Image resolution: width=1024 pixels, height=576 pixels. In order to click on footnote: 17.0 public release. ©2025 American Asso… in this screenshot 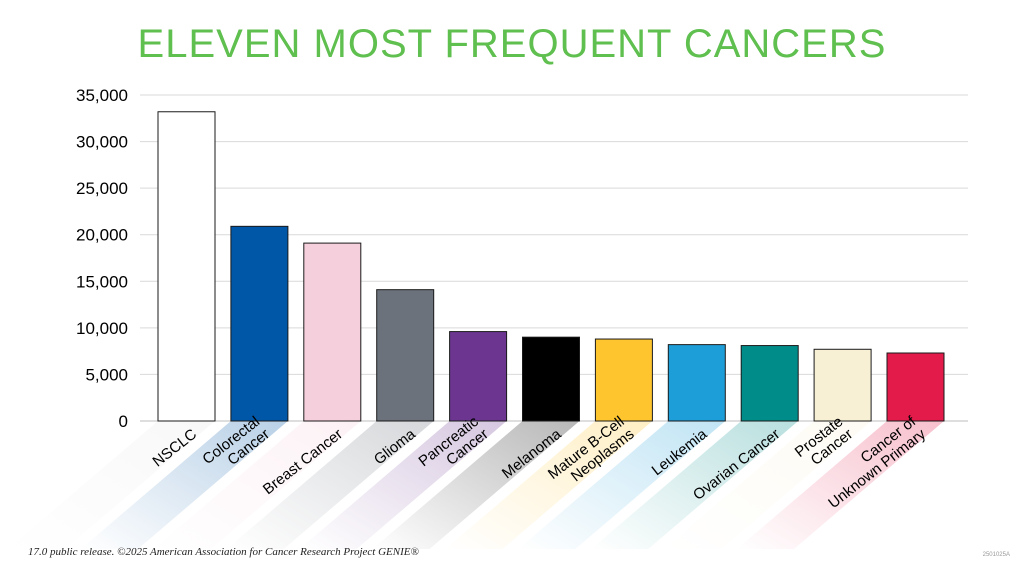, I will do `click(223, 552)`.